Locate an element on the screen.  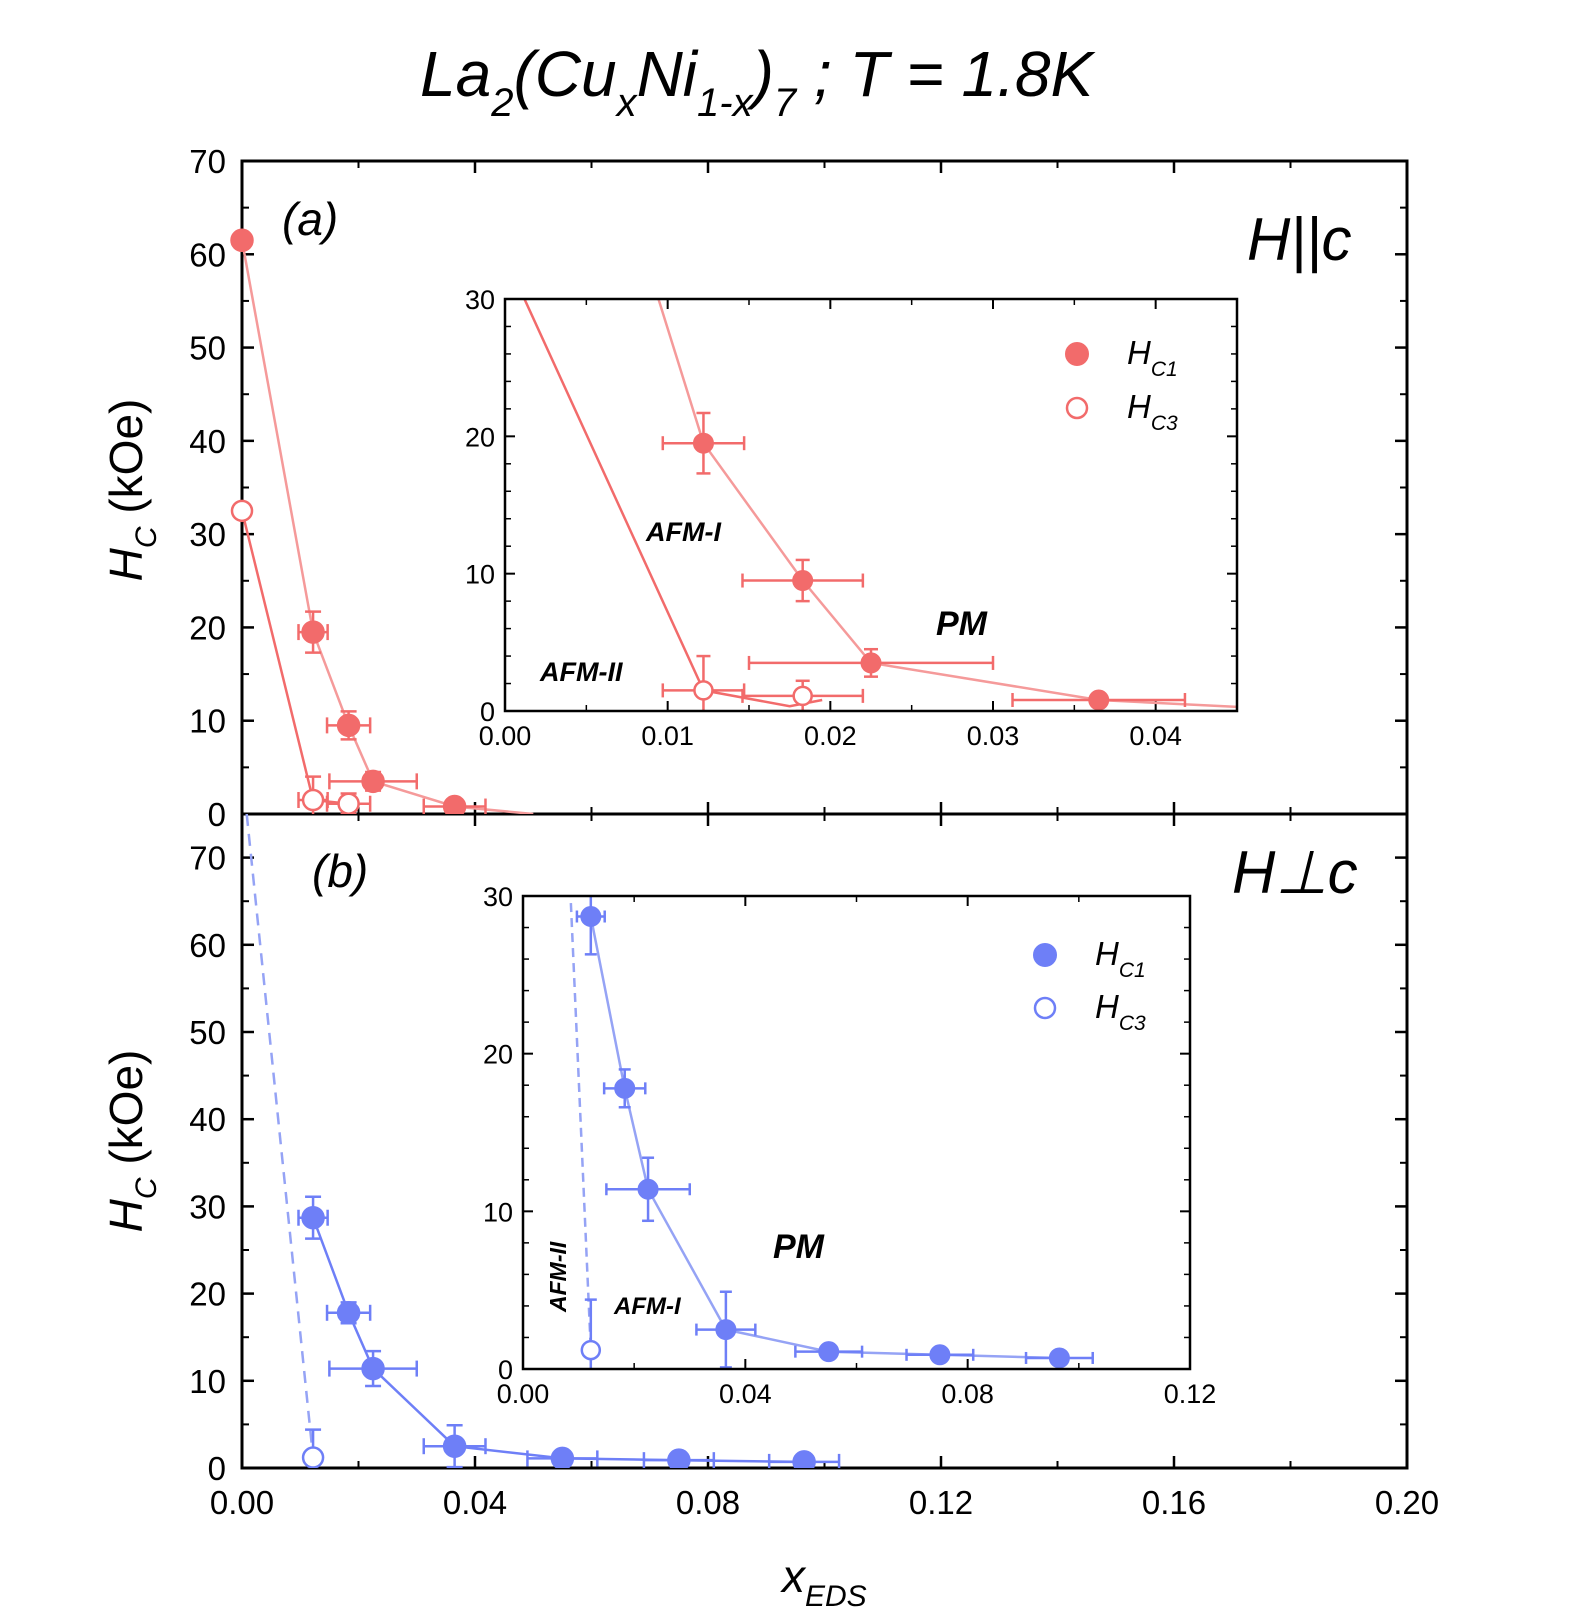
region-label-pm: PM is located at coordinates (962, 624).